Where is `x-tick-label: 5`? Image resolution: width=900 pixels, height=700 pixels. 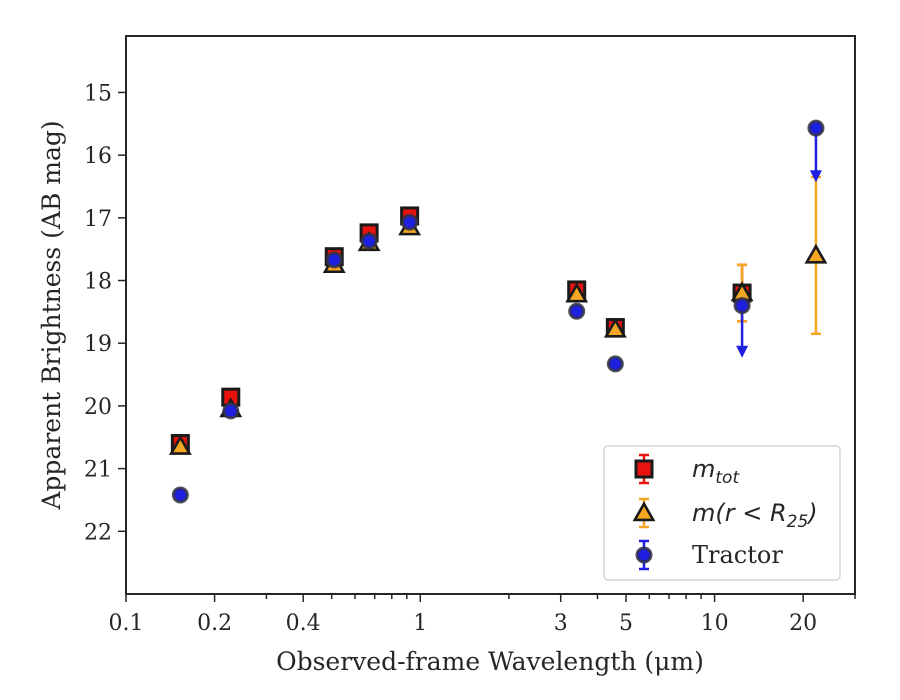 x-tick-label: 5 is located at coordinates (626, 623).